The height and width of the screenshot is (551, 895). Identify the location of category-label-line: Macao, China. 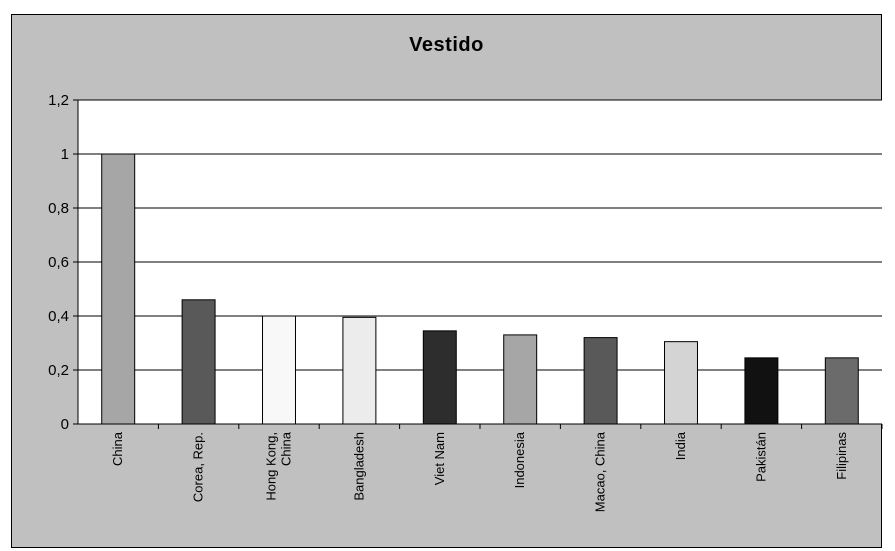
(600, 471).